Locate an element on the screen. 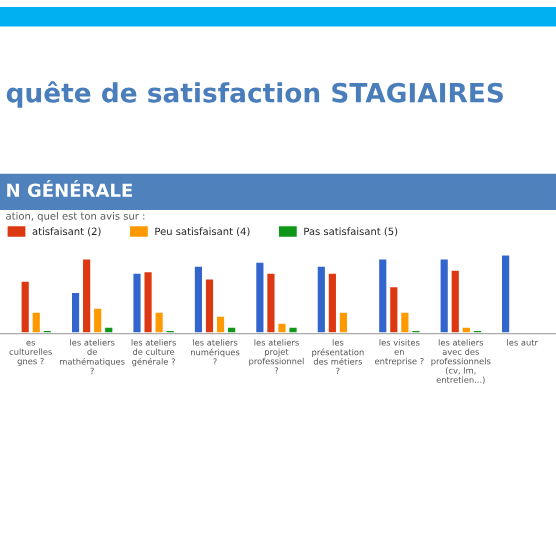 The image size is (556, 556). chart-subtitle: N GÉNÉRALE is located at coordinates (69, 189).